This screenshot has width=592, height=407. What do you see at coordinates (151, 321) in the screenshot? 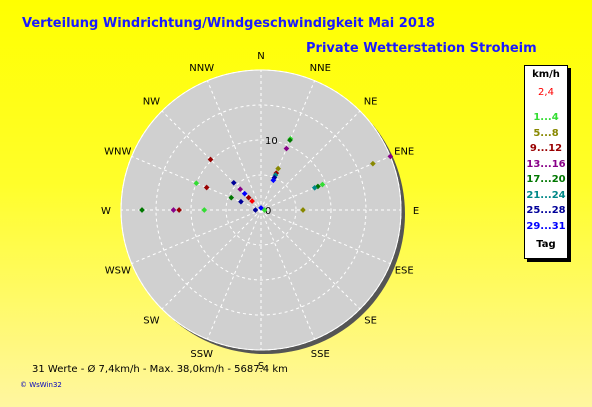
I see `direction-label: SW` at bounding box center [151, 321].